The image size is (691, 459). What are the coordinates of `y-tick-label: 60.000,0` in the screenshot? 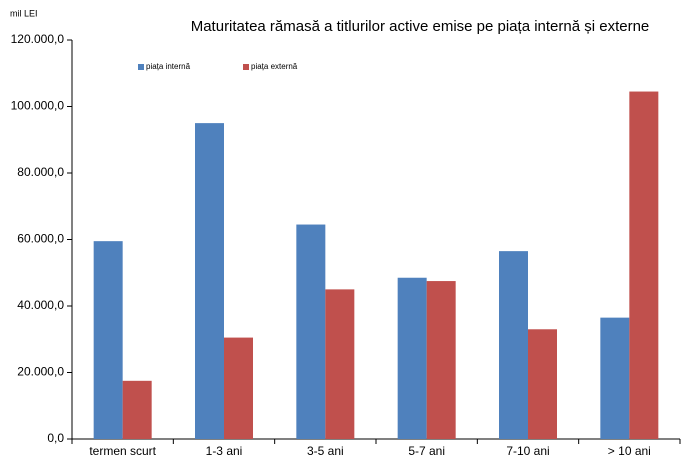 It's located at (40, 239).